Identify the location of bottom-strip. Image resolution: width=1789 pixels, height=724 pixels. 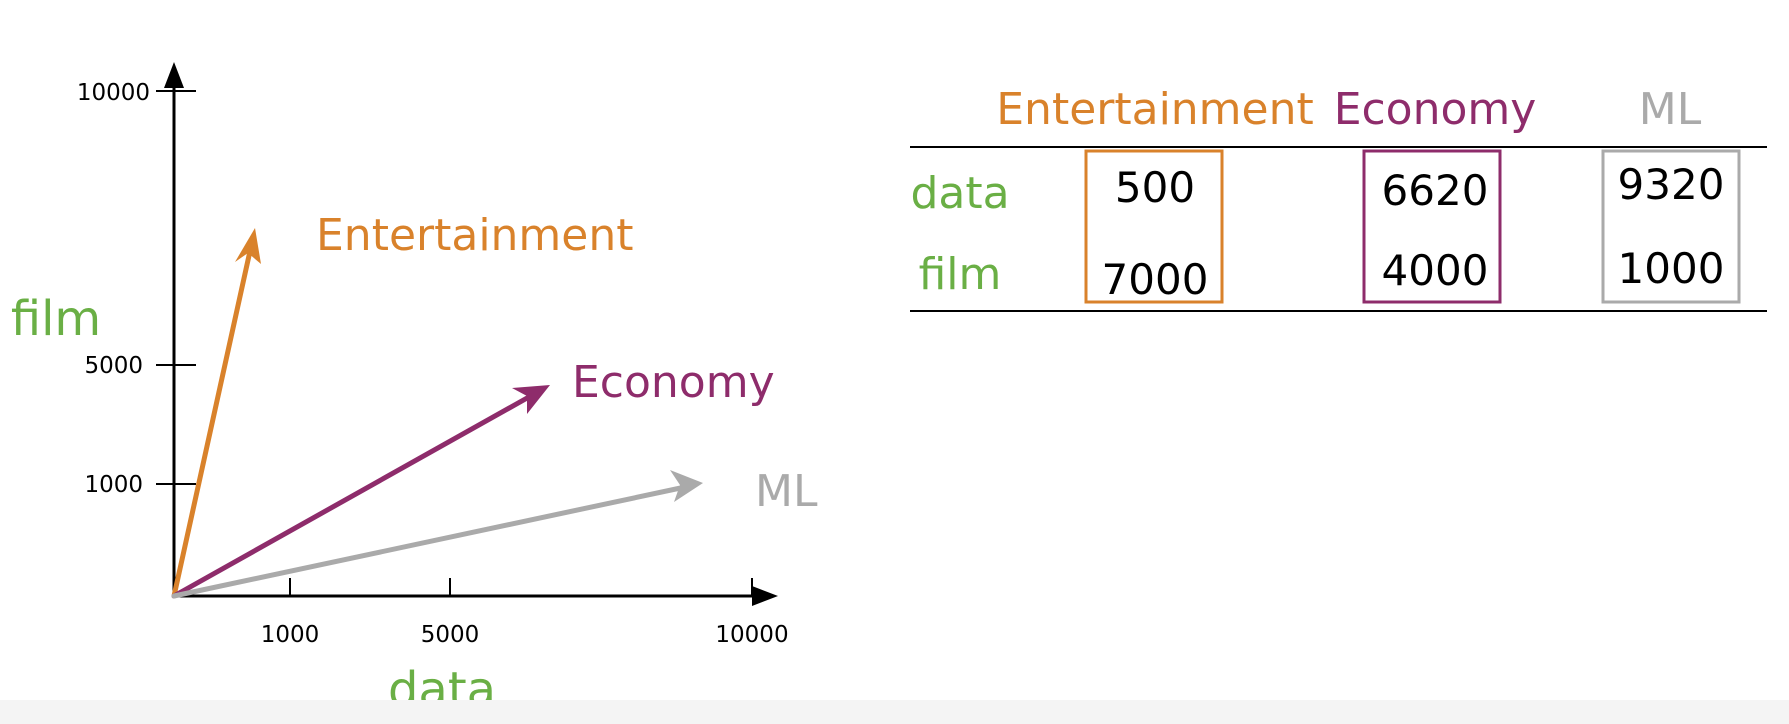
(894, 712).